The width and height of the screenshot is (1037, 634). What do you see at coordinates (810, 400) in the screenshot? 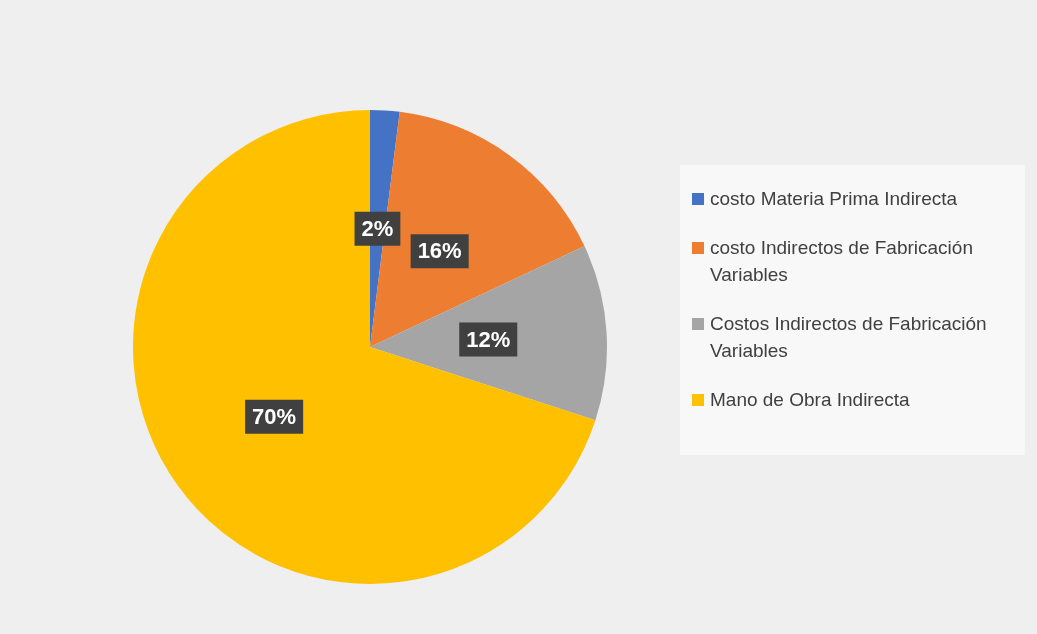
I see `legend-label: Mano de Obra Indirecta` at bounding box center [810, 400].